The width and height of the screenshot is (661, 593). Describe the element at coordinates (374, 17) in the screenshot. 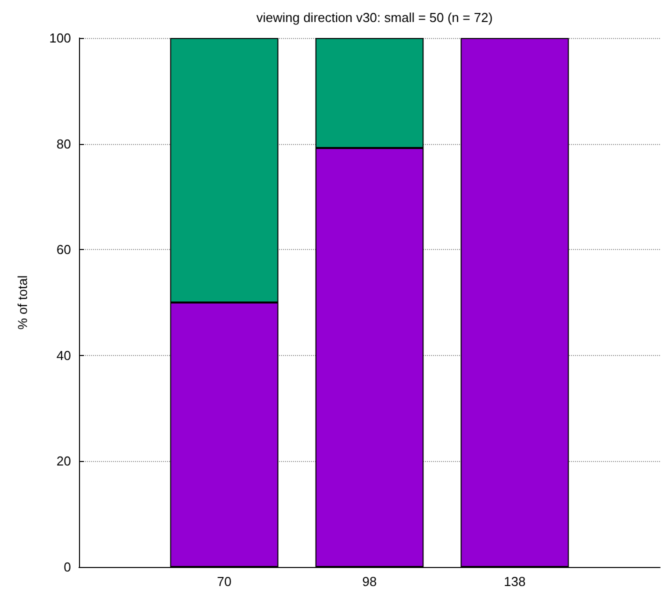

I see `chart-title: viewing direction v30: small = 50 (n = 72)` at that location.